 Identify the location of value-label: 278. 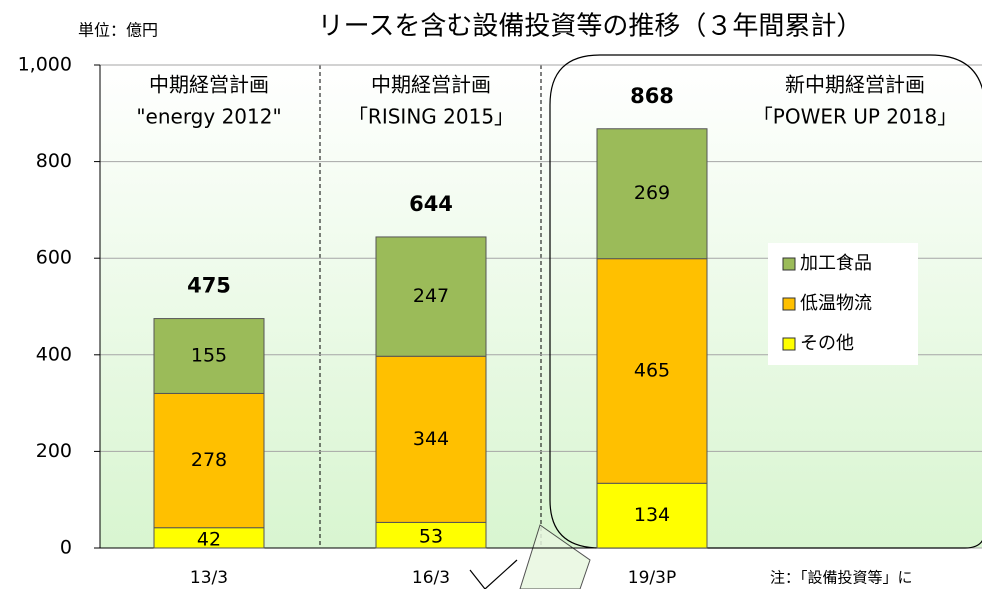
(209, 460).